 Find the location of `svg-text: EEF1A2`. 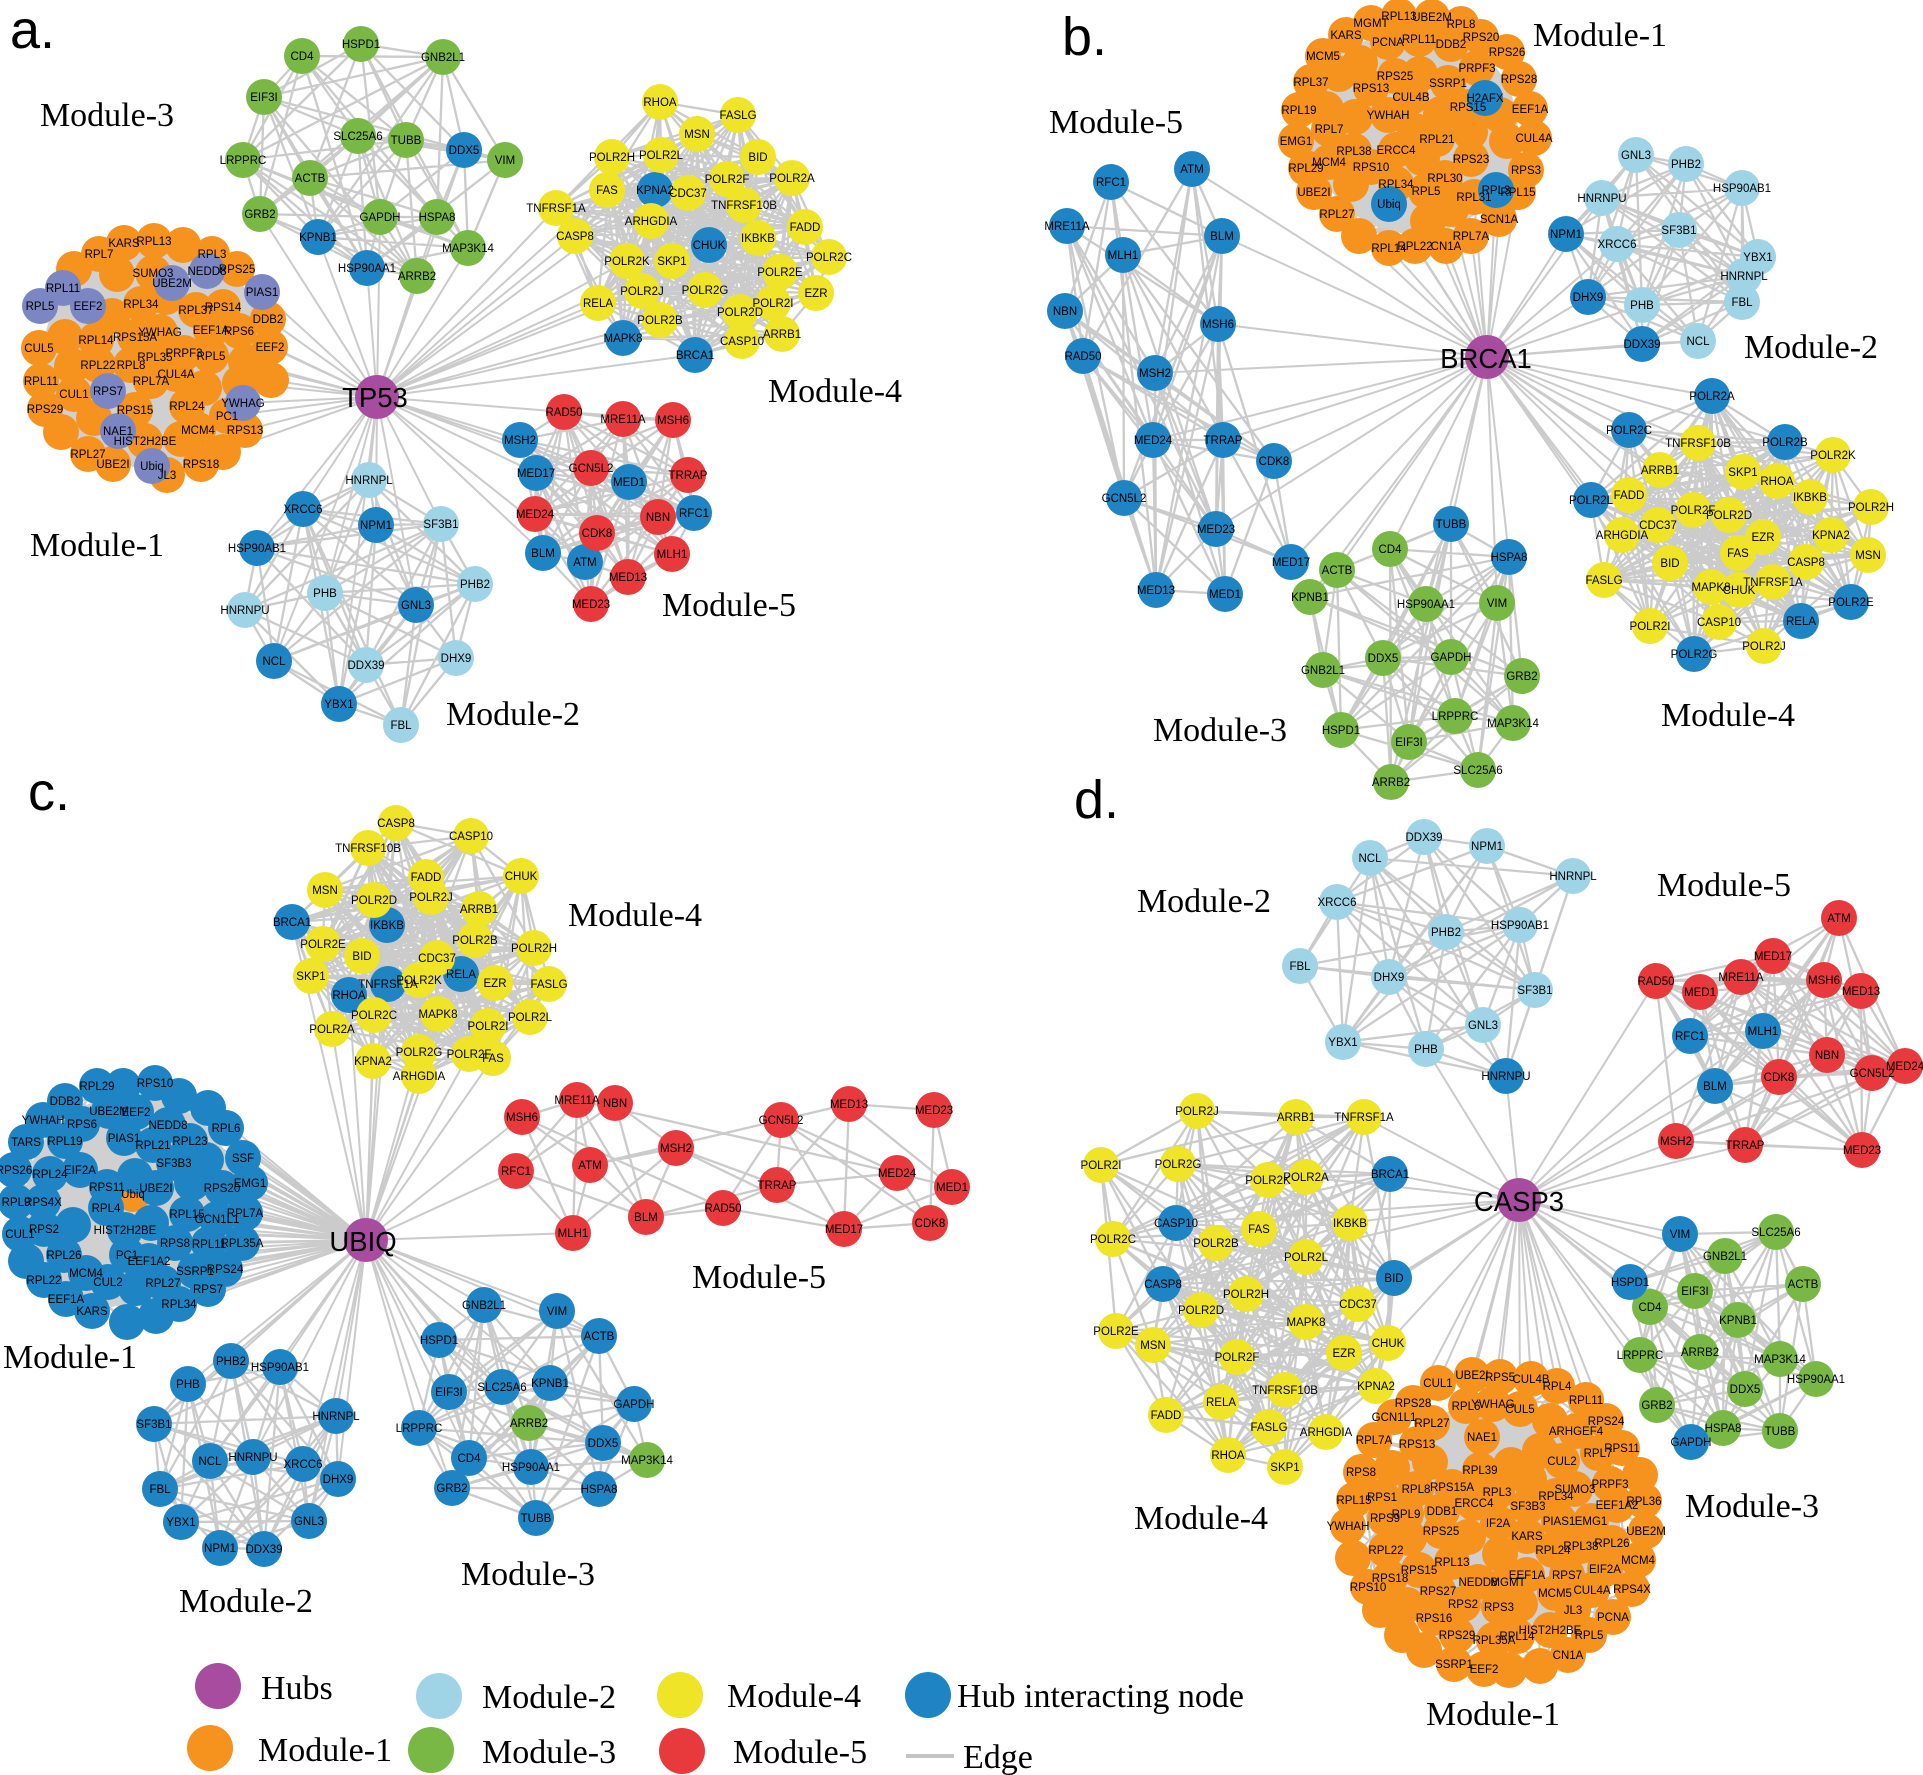

svg-text: EEF1A2 is located at coordinates (149, 1262).